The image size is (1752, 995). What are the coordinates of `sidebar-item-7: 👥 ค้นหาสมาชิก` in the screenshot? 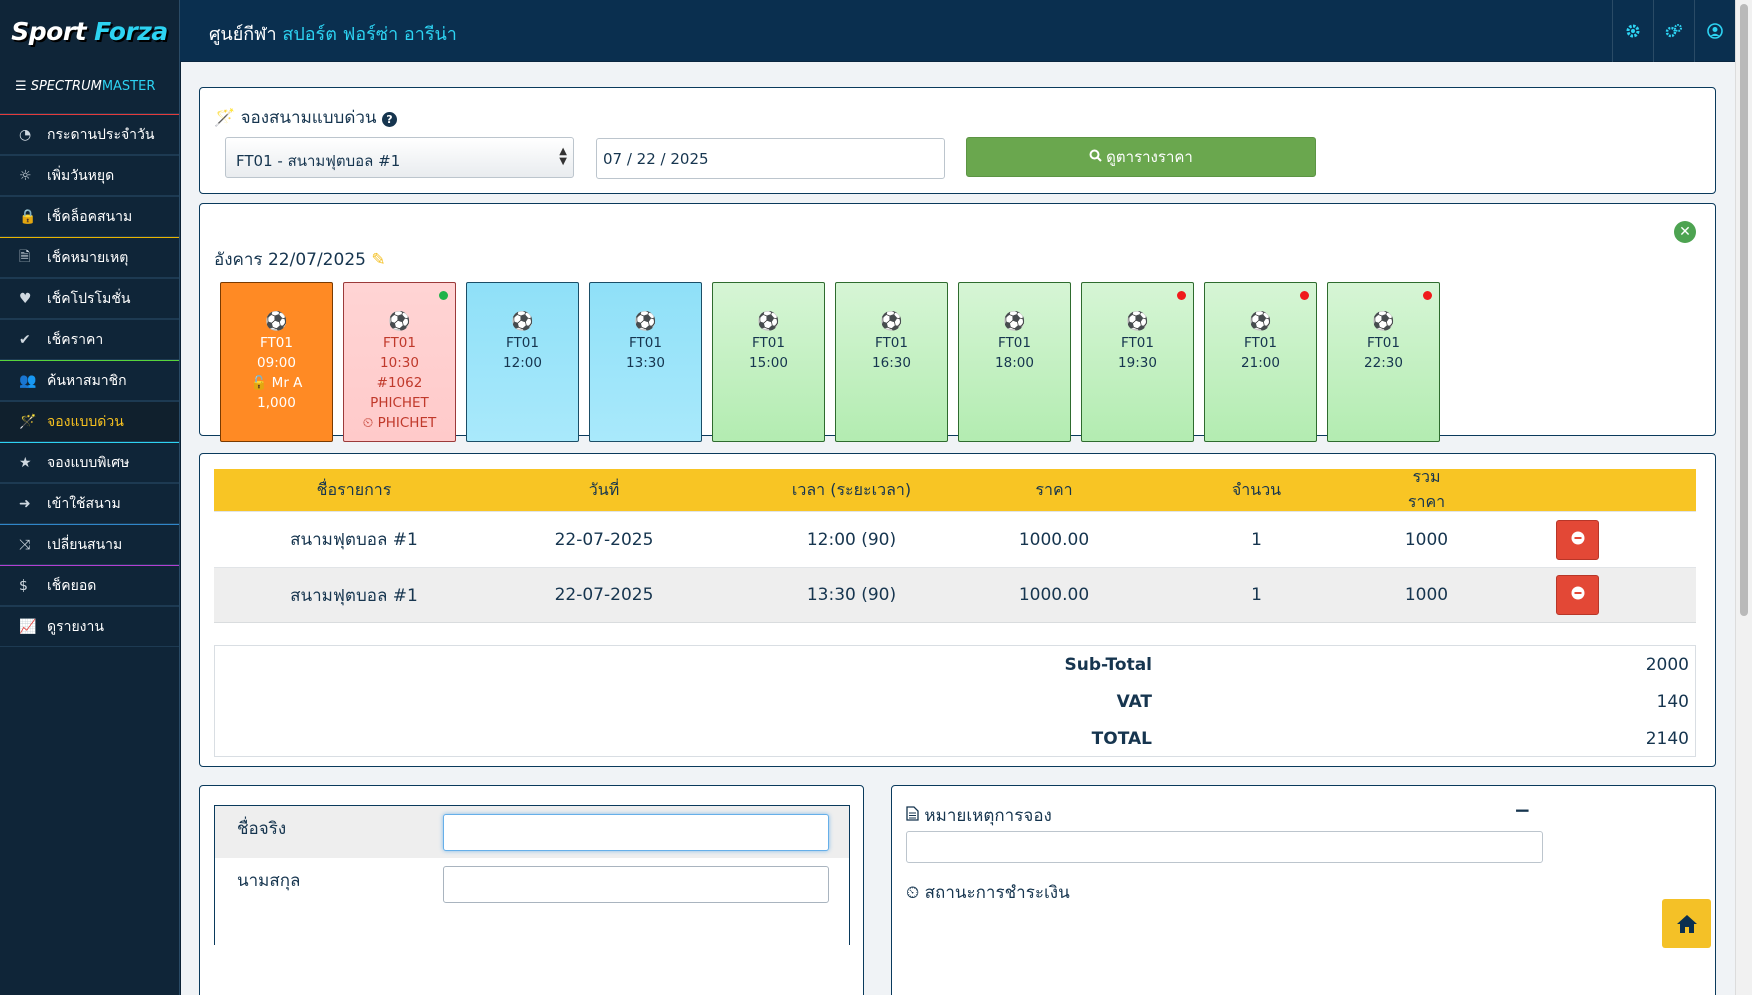 It's located at (89, 380).